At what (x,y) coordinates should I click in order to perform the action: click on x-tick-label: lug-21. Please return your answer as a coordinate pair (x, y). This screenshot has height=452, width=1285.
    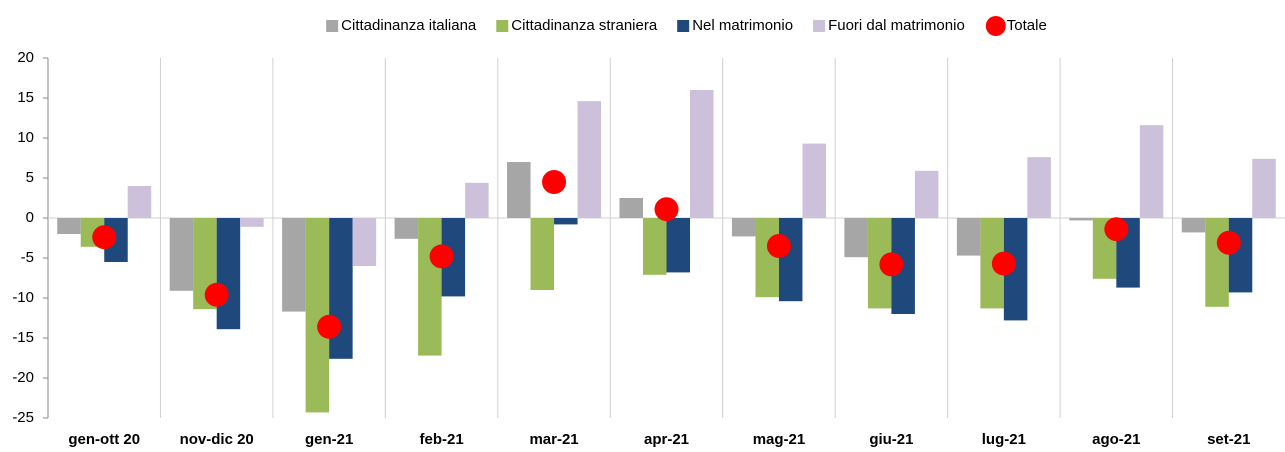
    Looking at the image, I should click on (1004, 439).